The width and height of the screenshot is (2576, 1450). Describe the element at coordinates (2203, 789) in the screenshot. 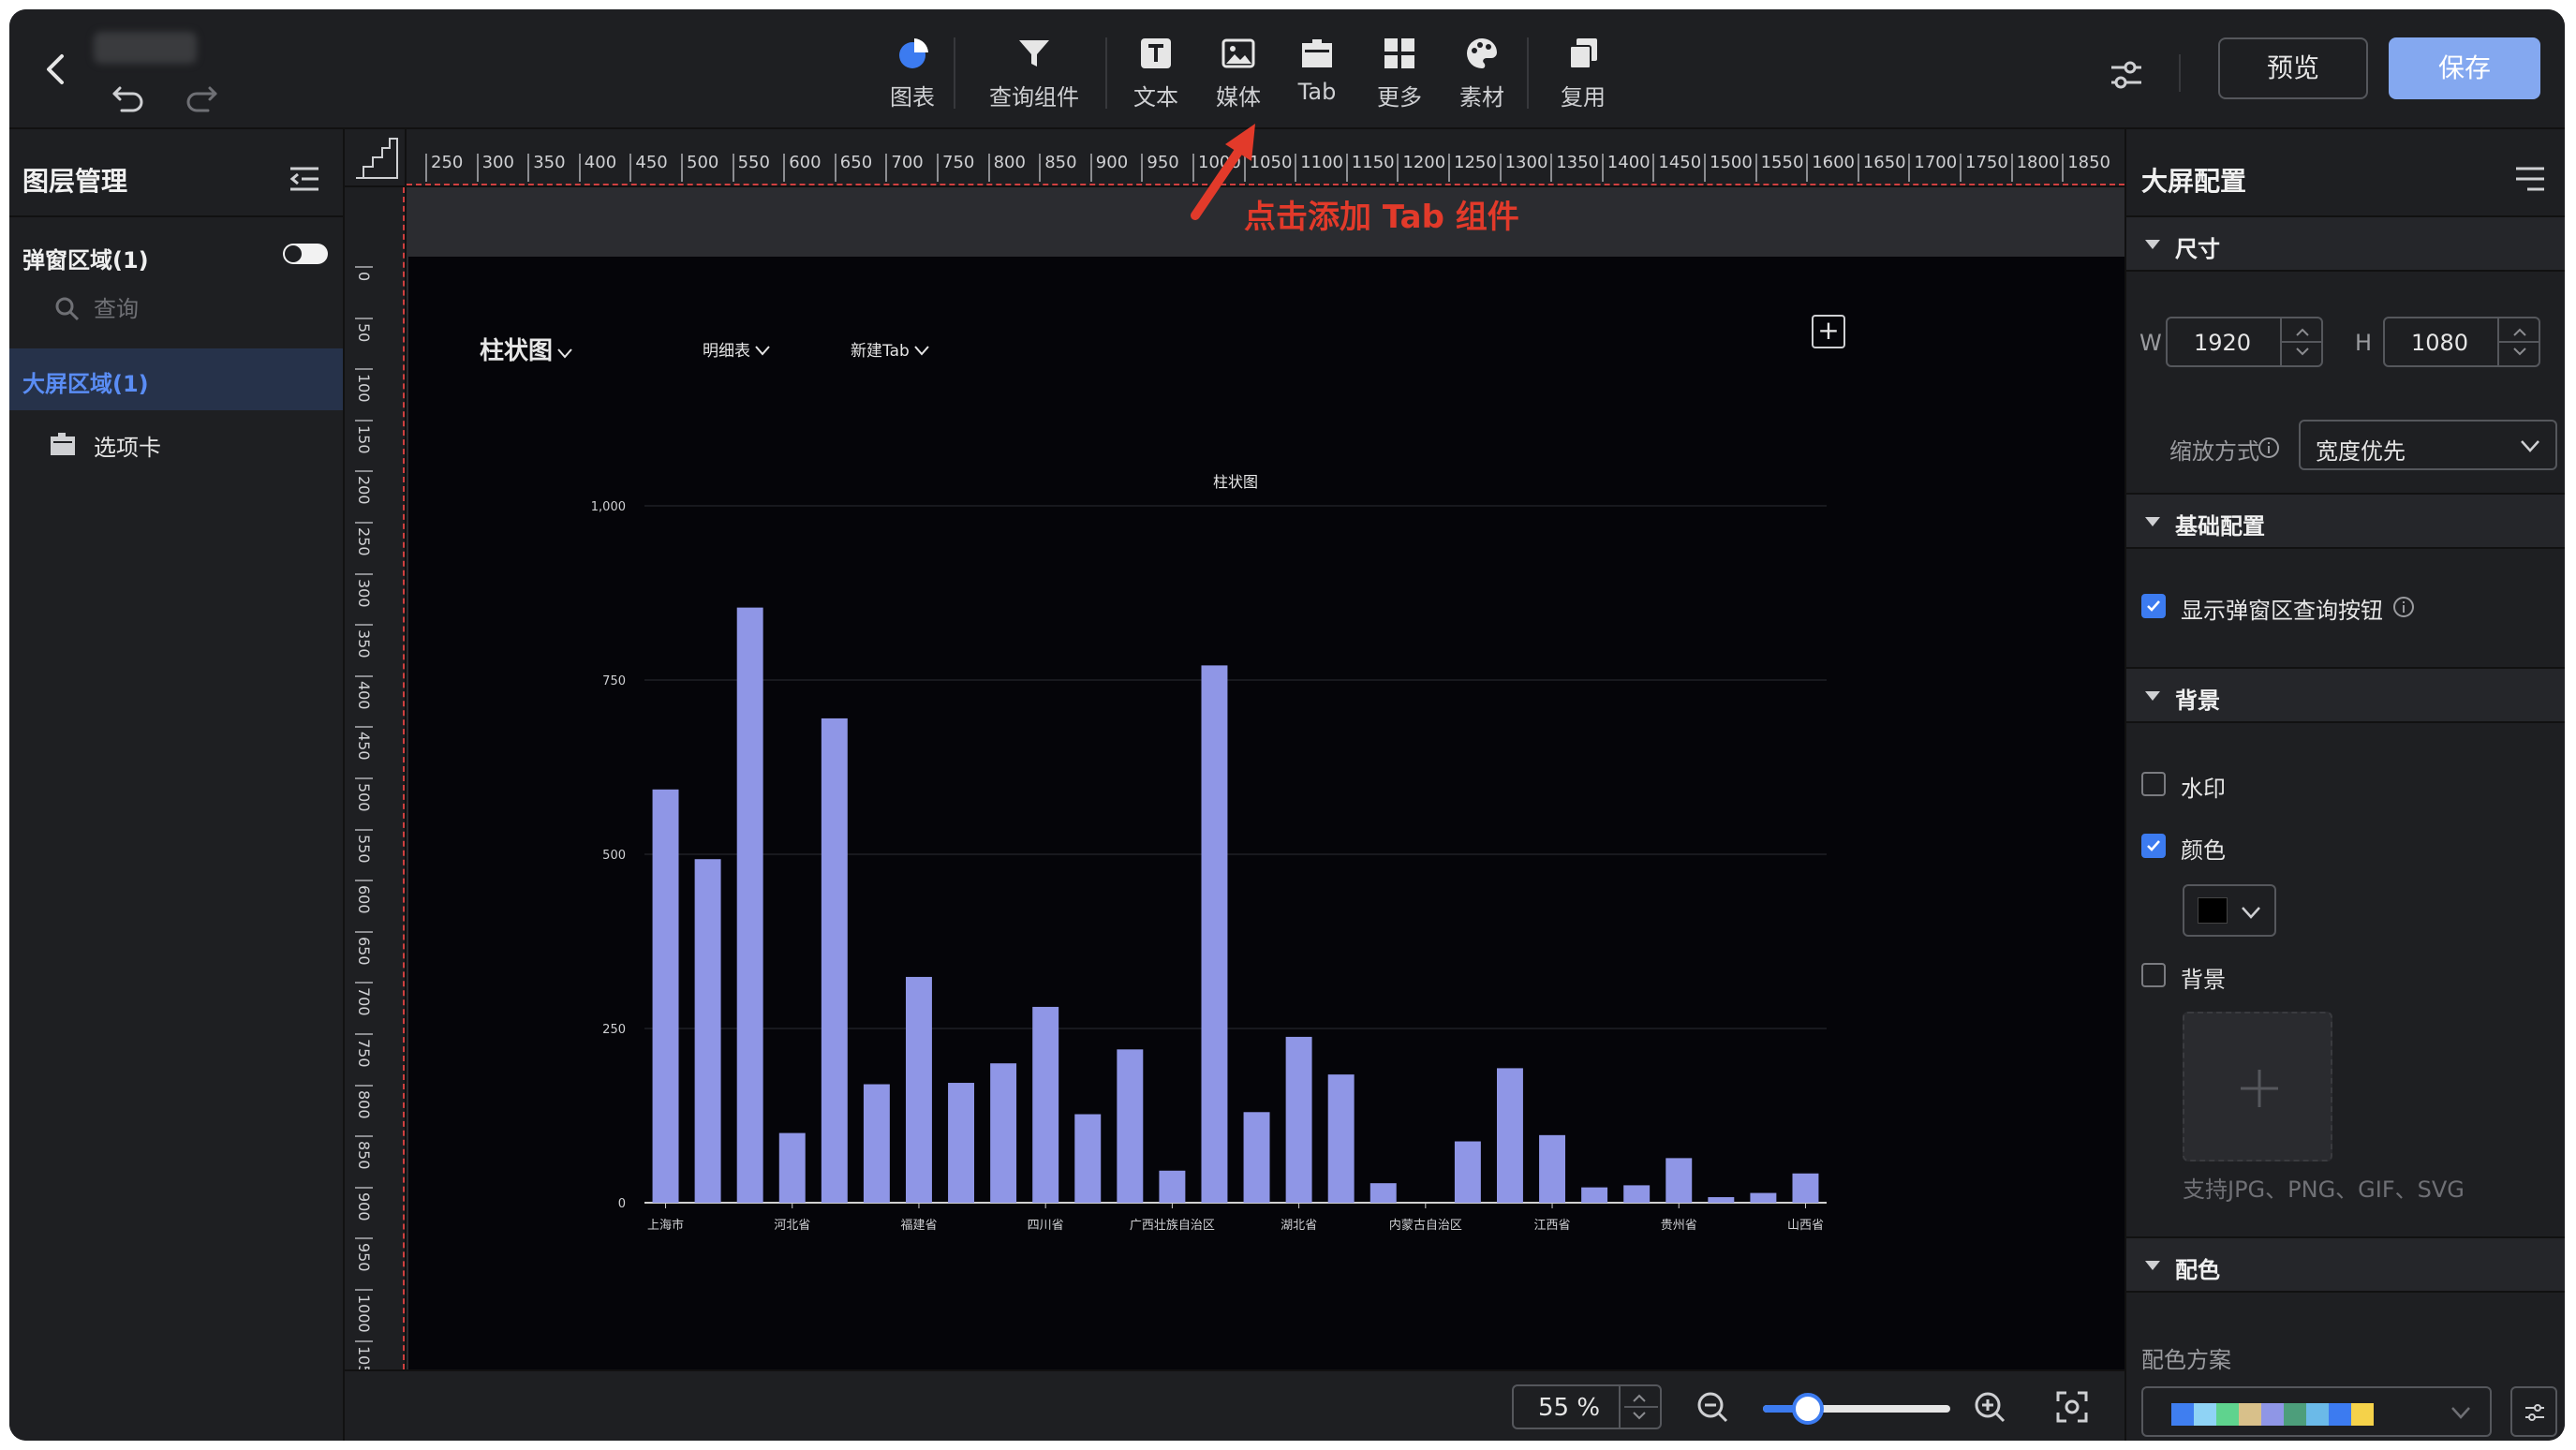

I see `watermark-label: 水印` at that location.